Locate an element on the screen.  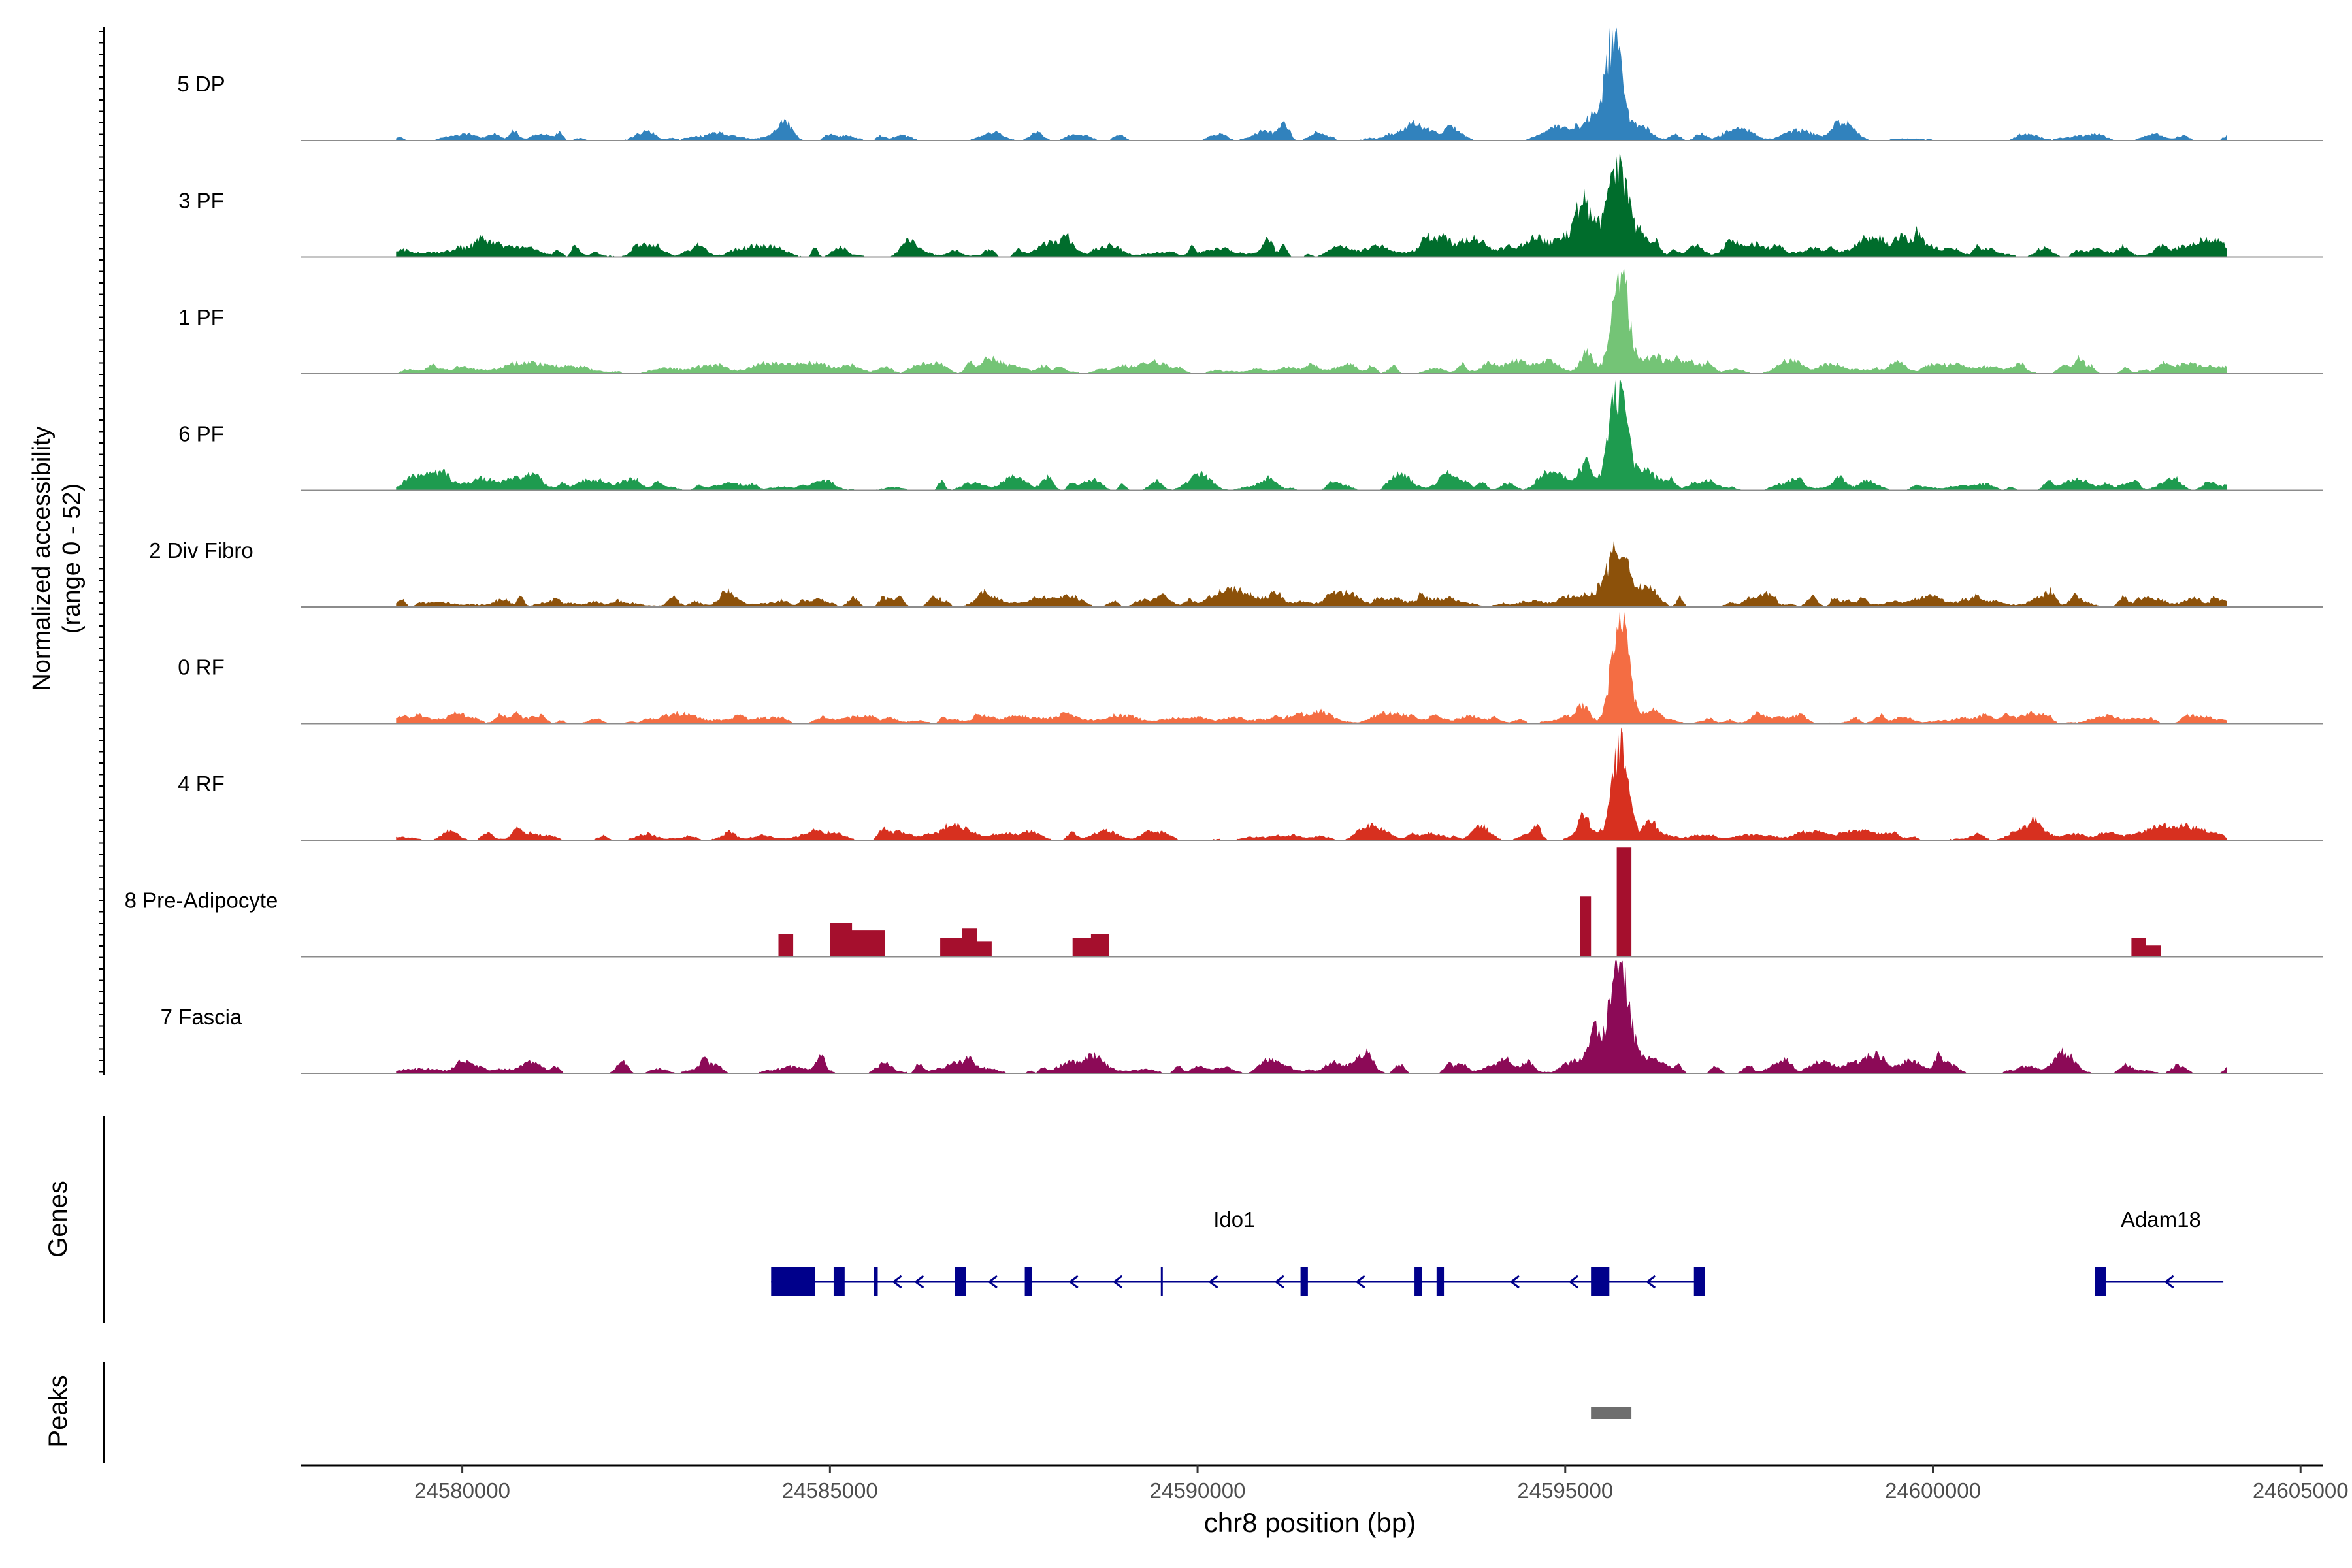
track-4-rf: 4 RF is located at coordinates (1250, 784).